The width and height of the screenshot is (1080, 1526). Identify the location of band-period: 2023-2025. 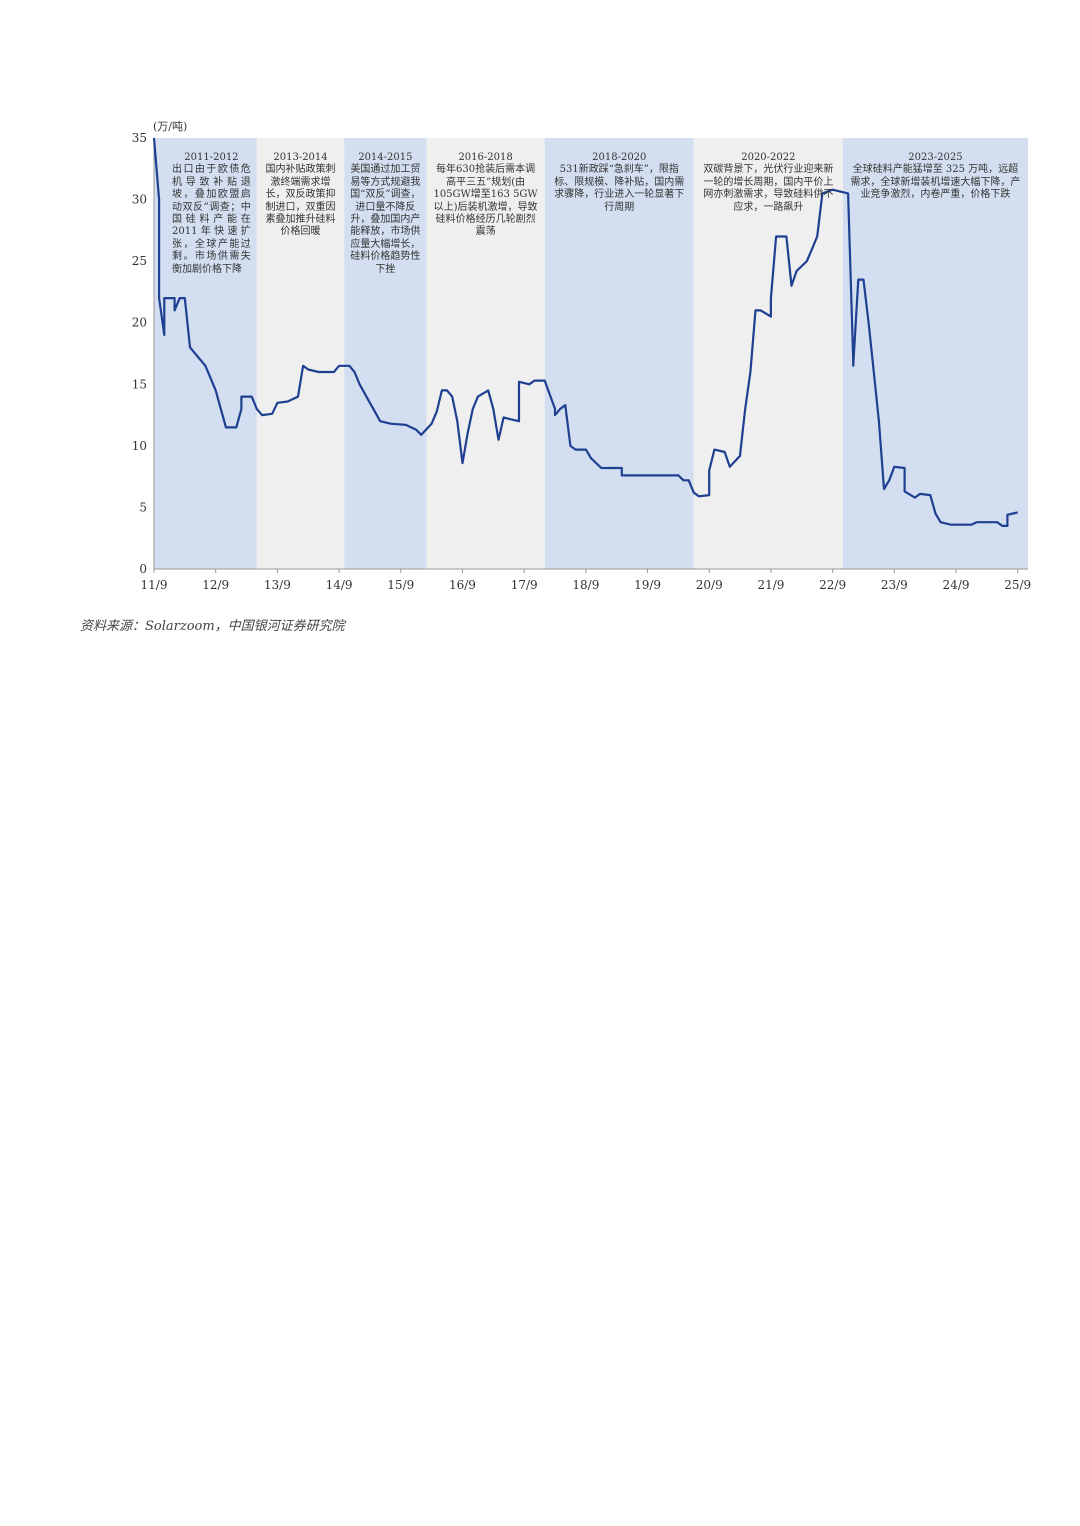
(935, 157).